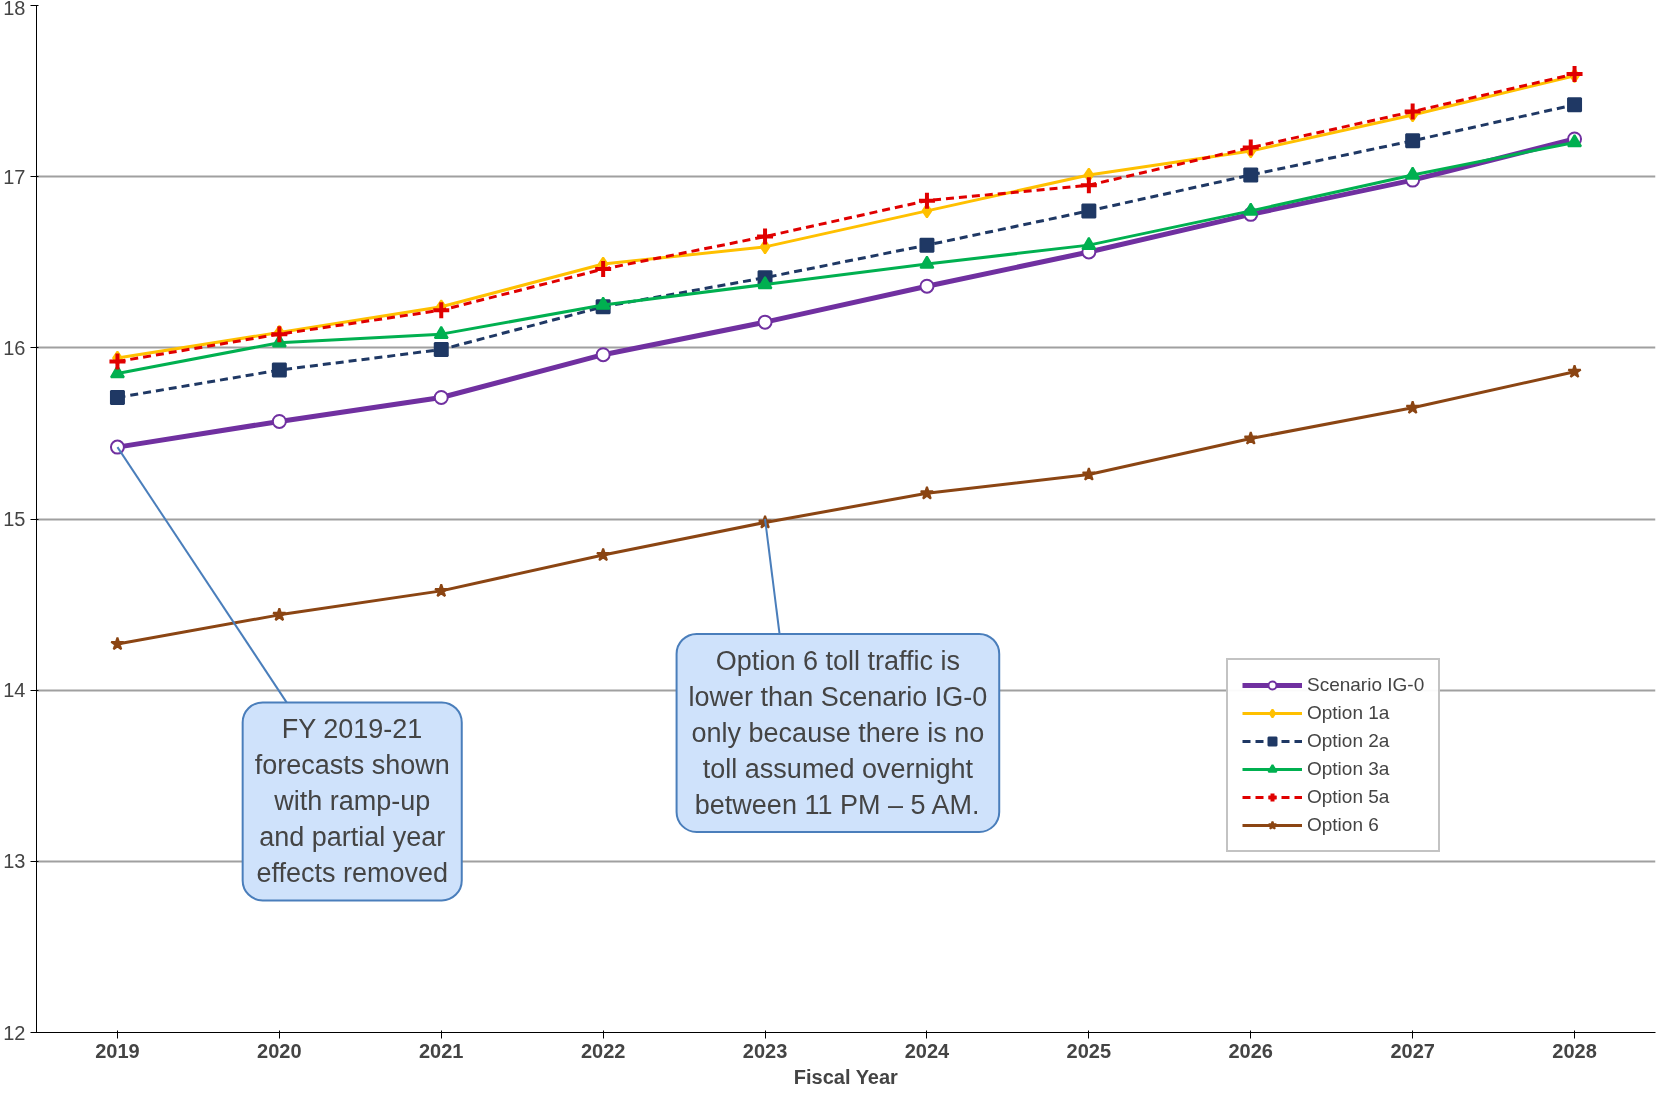 This screenshot has height=1099, width=1674. What do you see at coordinates (846, 1076) in the screenshot?
I see `x-axis-title: Fiscal Year` at bounding box center [846, 1076].